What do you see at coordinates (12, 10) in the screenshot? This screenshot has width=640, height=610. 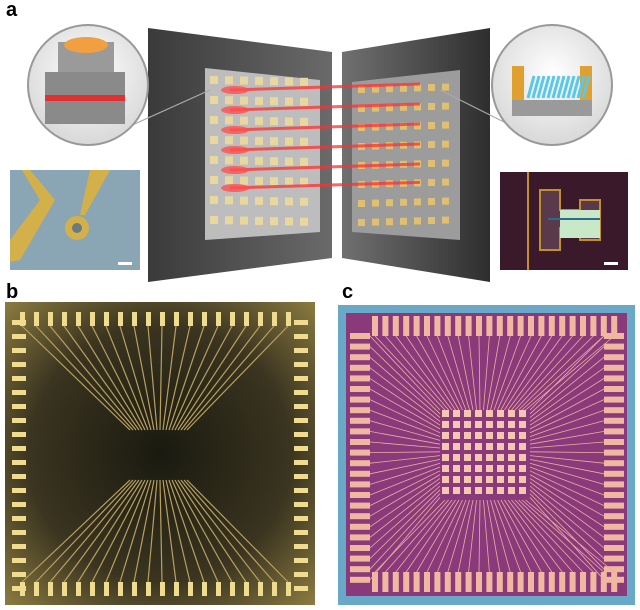 I see `panel-label: a` at bounding box center [12, 10].